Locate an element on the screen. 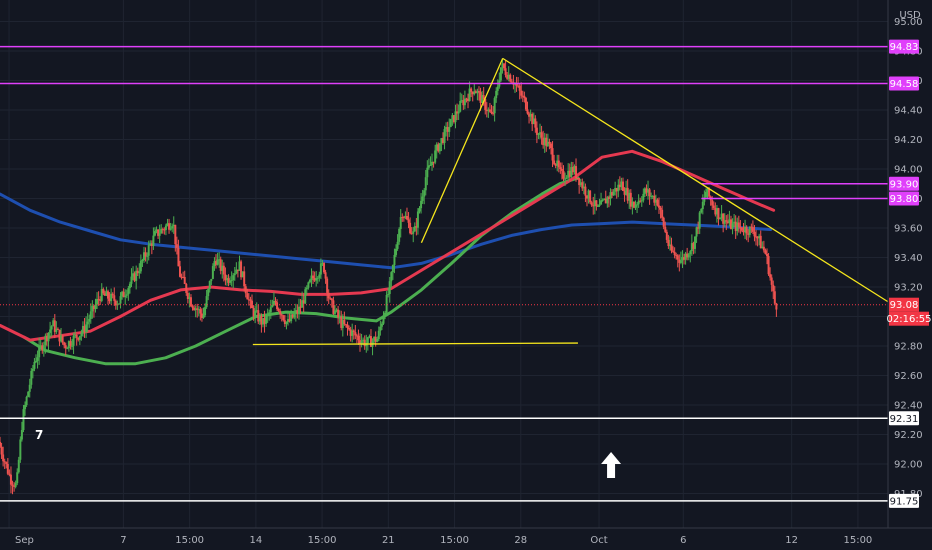  trend-line is located at coordinates (462, 151).